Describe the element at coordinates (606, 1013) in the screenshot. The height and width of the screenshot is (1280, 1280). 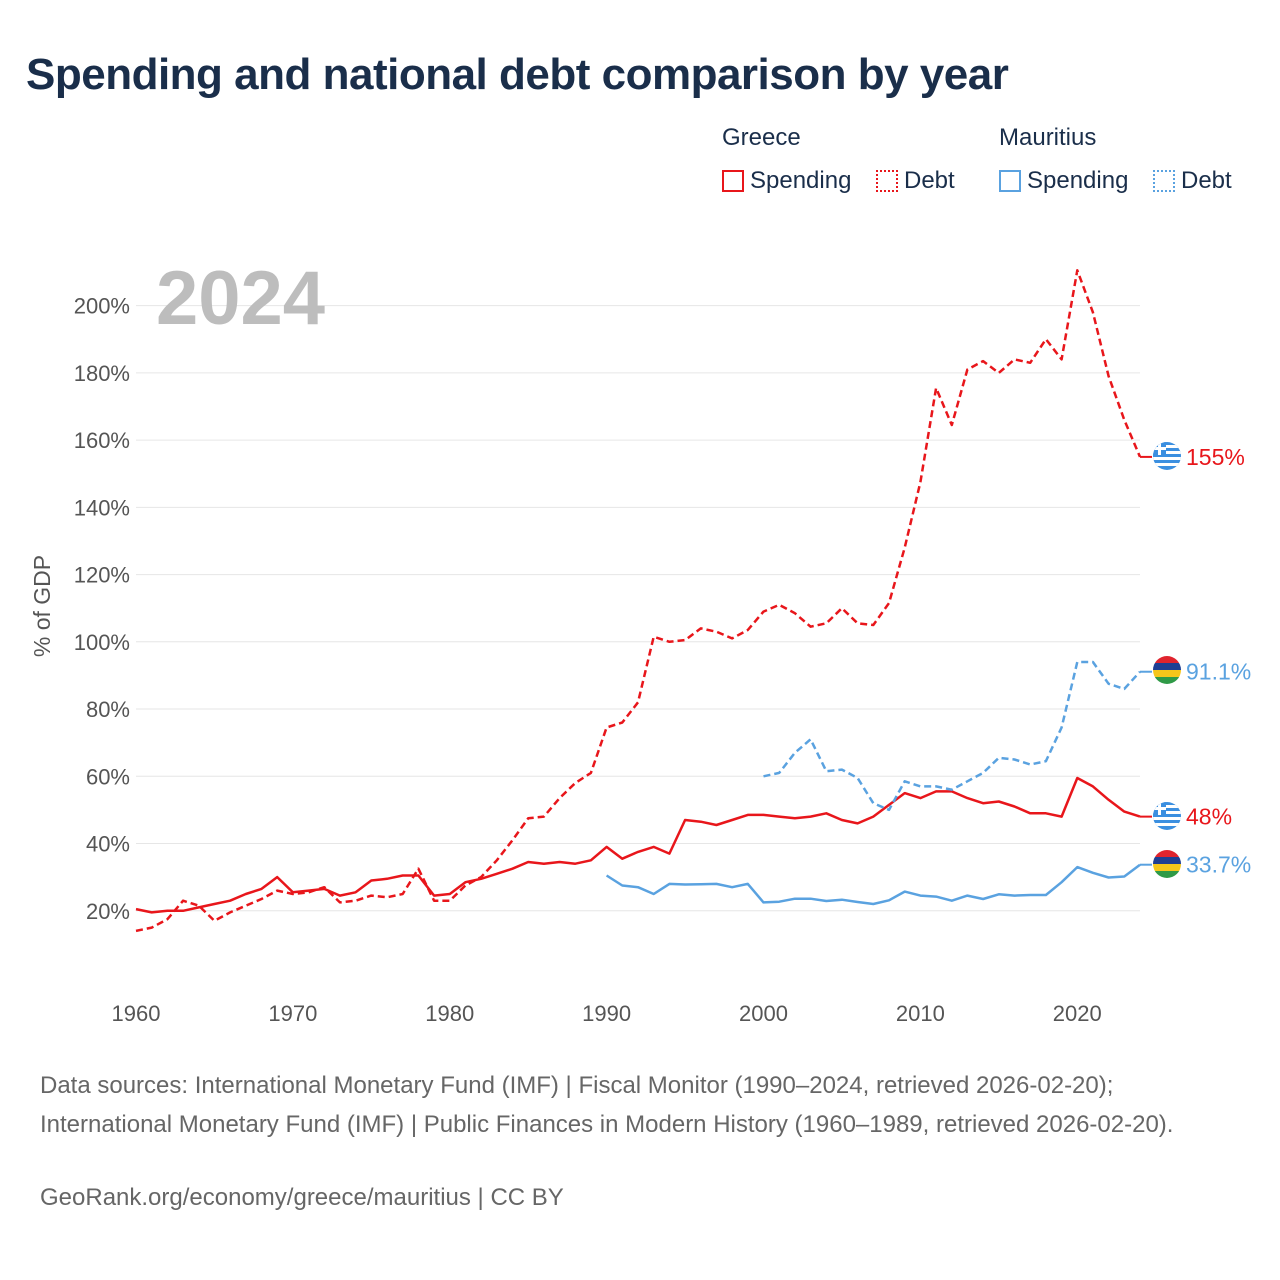
I see `x-tick-label: 1990` at that location.